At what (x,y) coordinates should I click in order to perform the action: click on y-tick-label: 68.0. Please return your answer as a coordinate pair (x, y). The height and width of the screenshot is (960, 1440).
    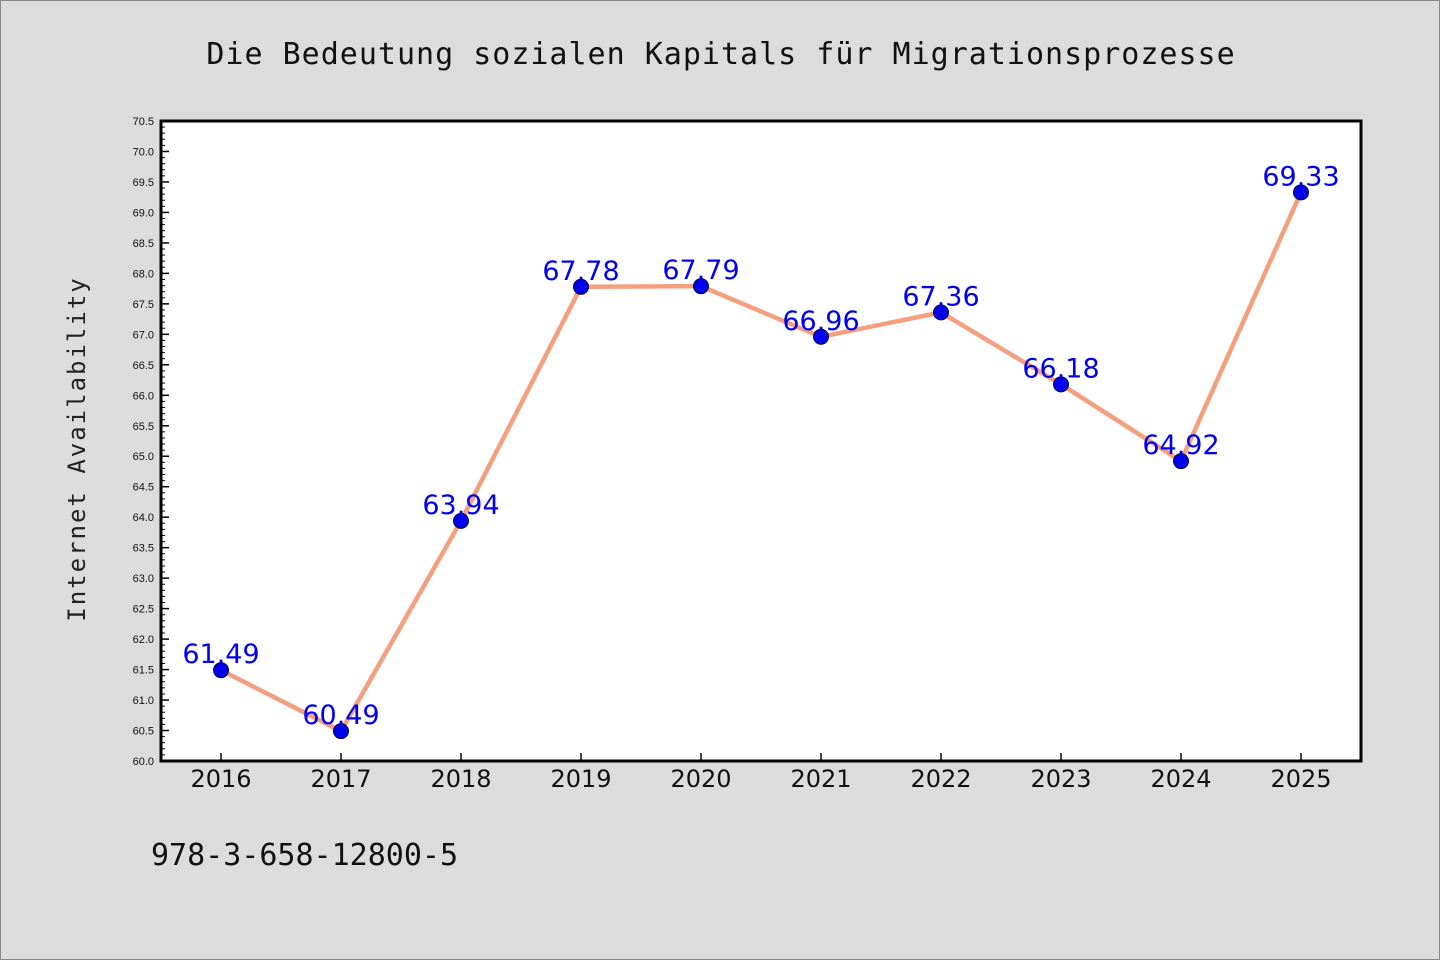
    Looking at the image, I should click on (143, 274).